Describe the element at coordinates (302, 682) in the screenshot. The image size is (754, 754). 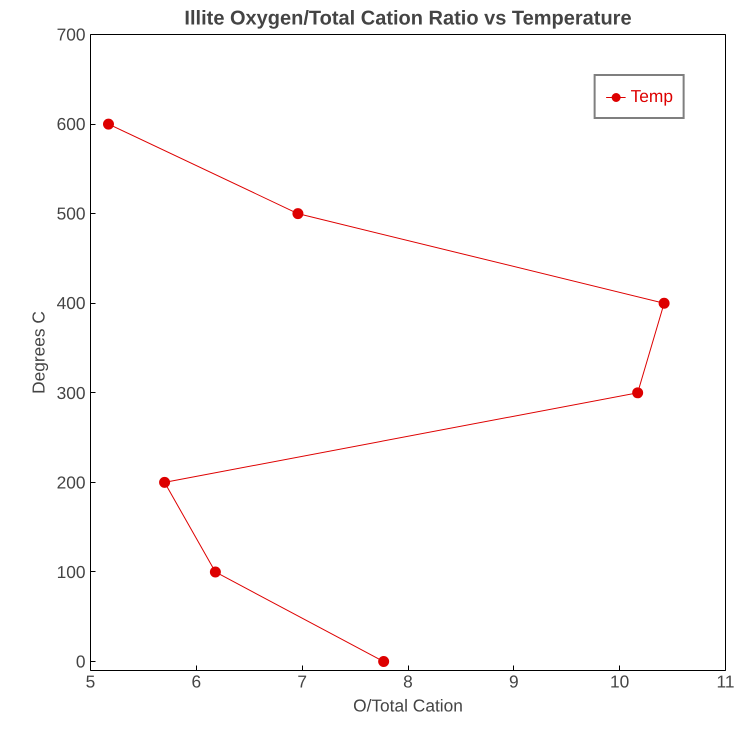
I see `x-tick-label: 7` at that location.